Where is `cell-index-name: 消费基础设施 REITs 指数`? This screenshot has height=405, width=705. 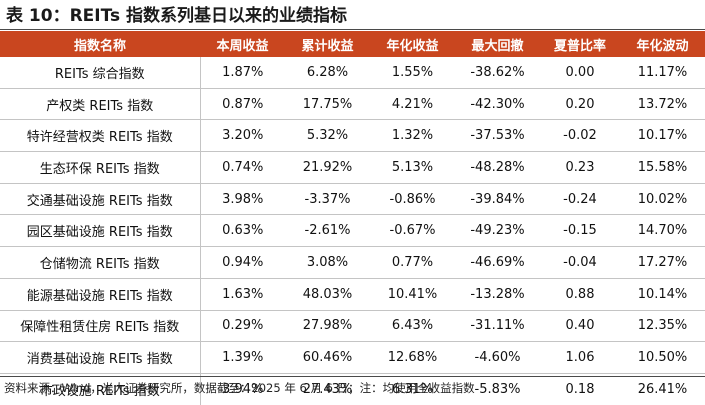 cell-index-name: 消费基础设施 REITs 指数 is located at coordinates (100, 357).